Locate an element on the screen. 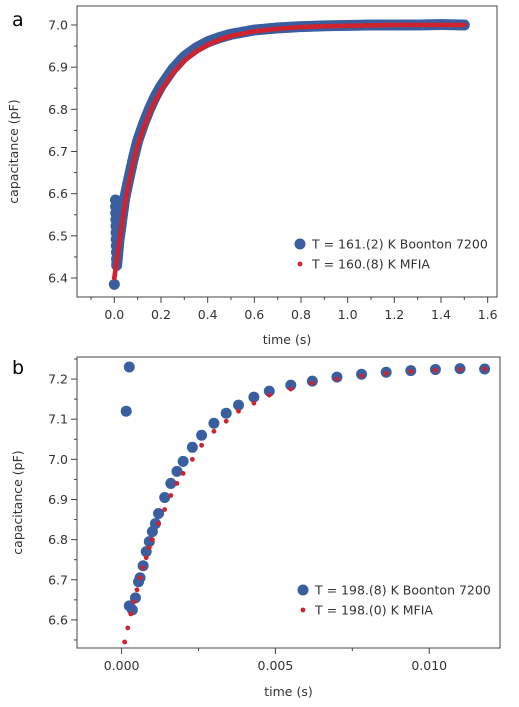 This screenshot has height=707, width=519. x-tick-label: 1.4 is located at coordinates (441, 314).